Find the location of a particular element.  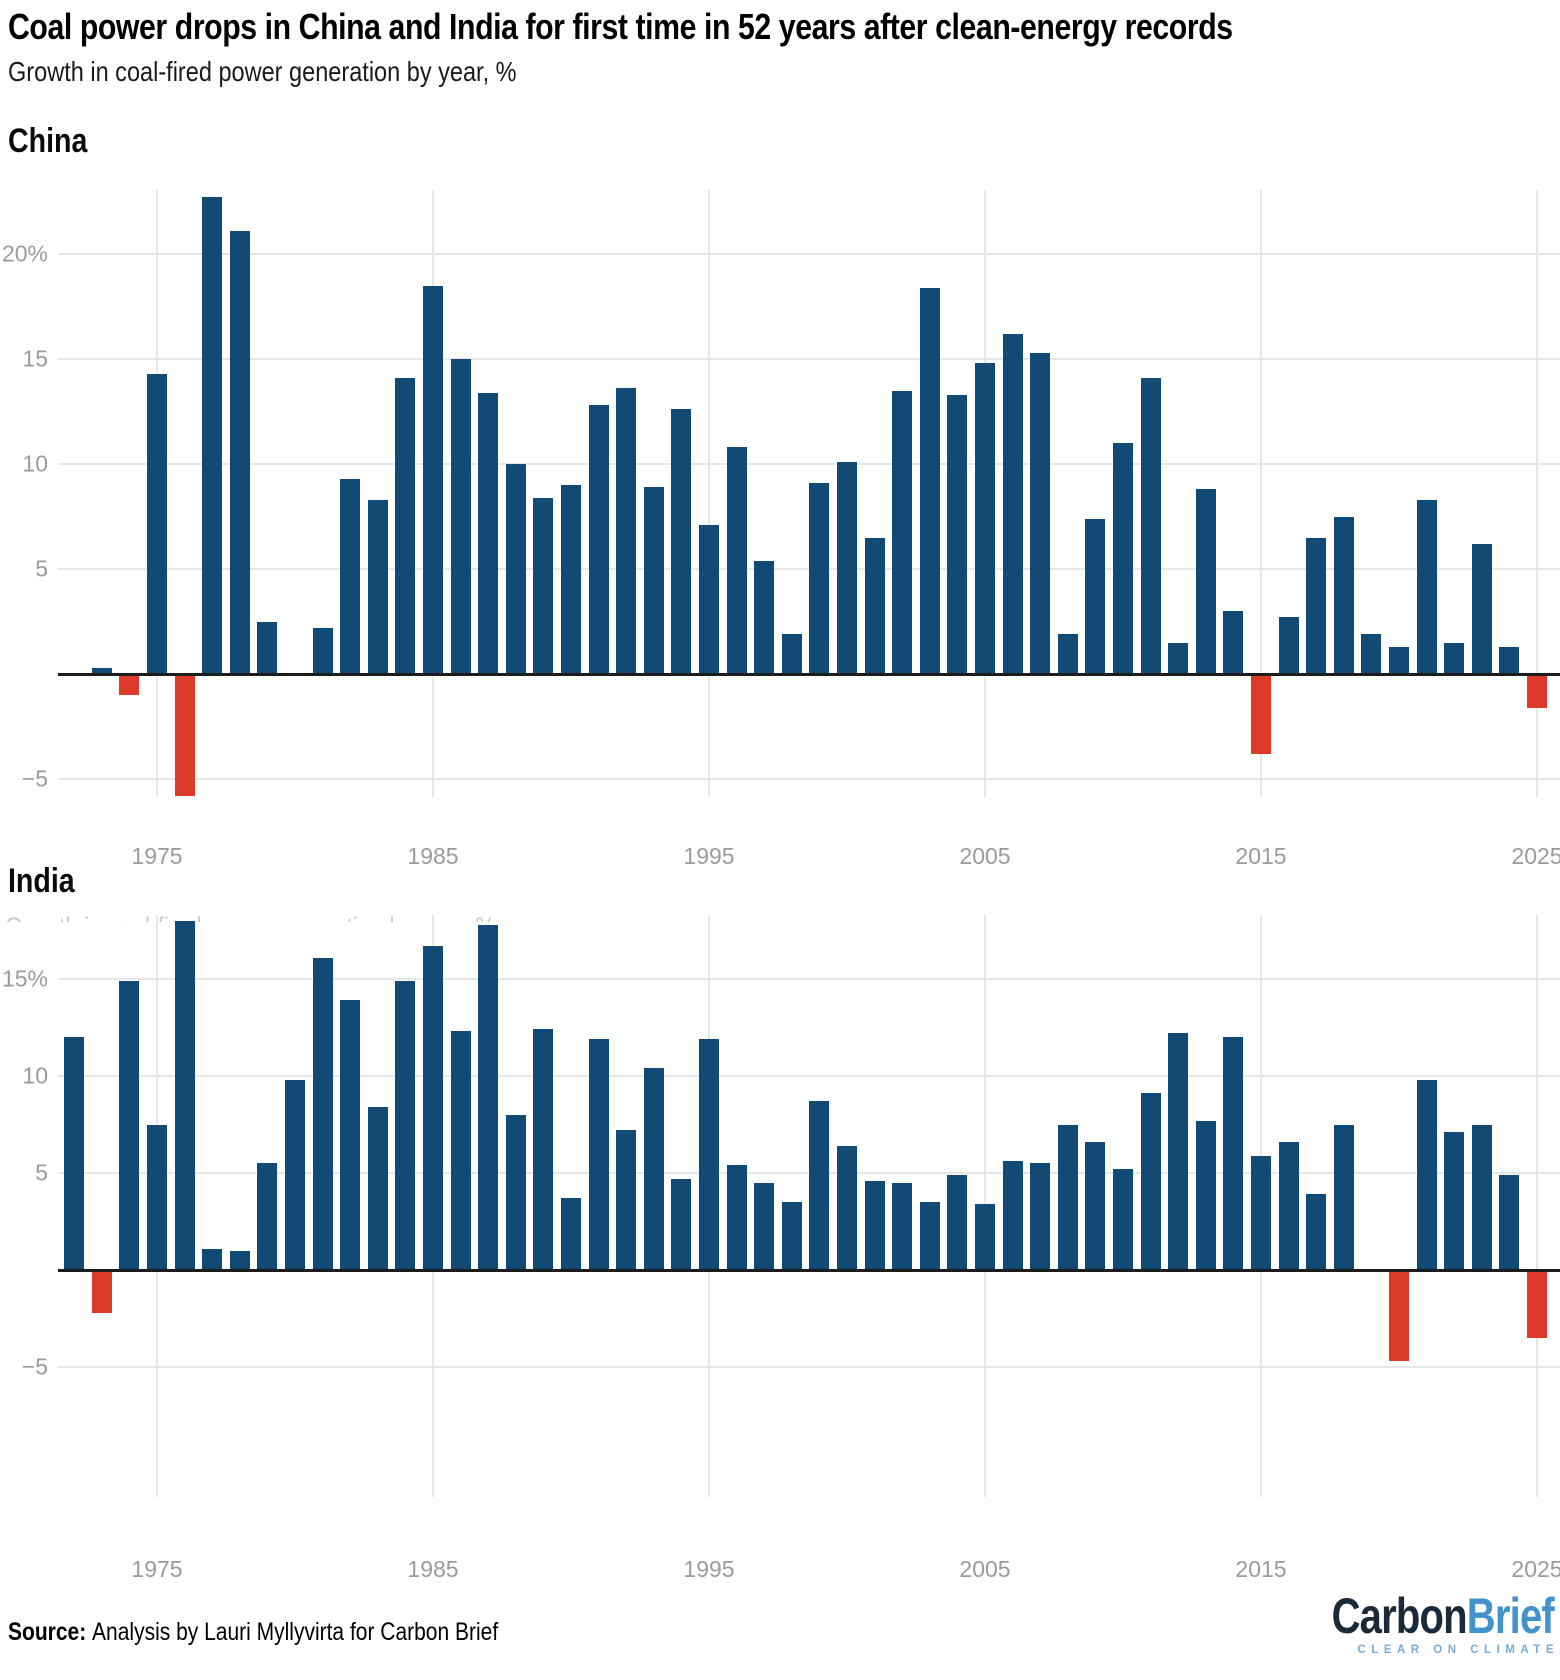

bar-1999 is located at coordinates (819, 578).